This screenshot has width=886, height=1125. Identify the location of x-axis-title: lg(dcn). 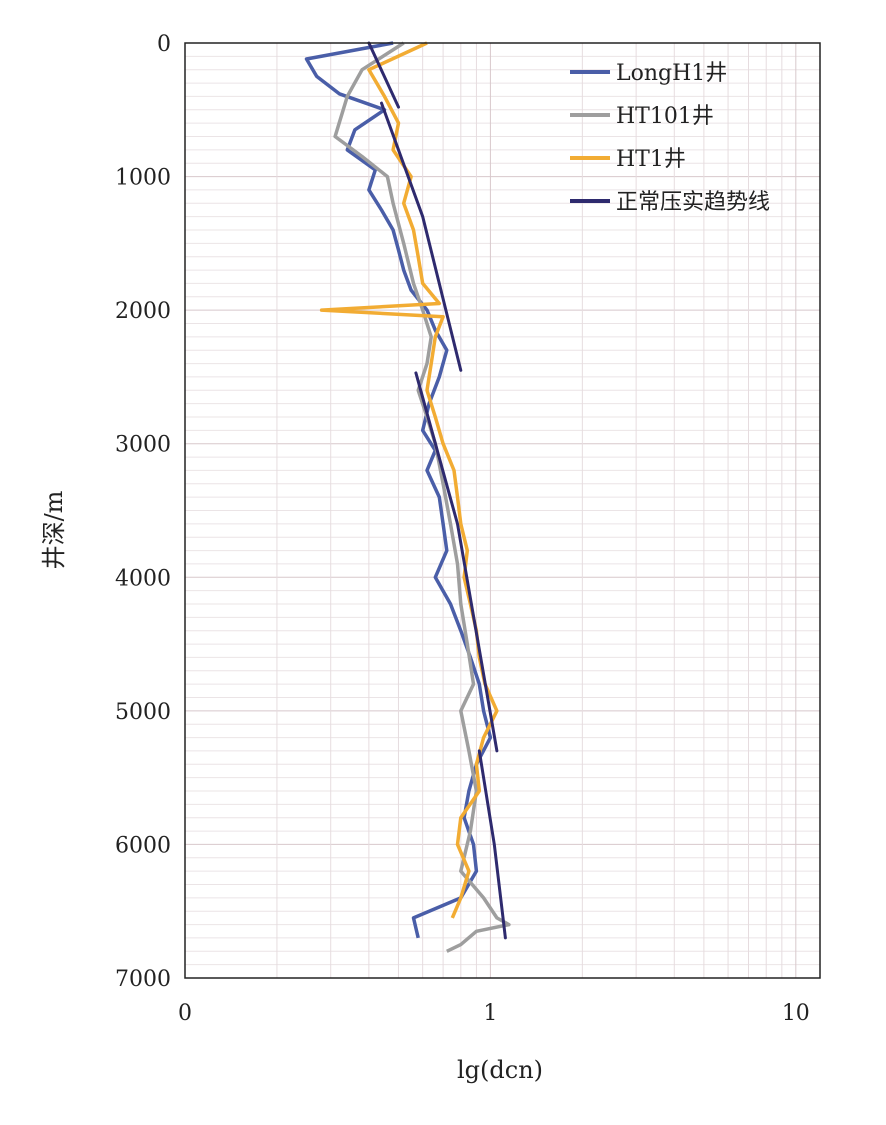
(500, 1070).